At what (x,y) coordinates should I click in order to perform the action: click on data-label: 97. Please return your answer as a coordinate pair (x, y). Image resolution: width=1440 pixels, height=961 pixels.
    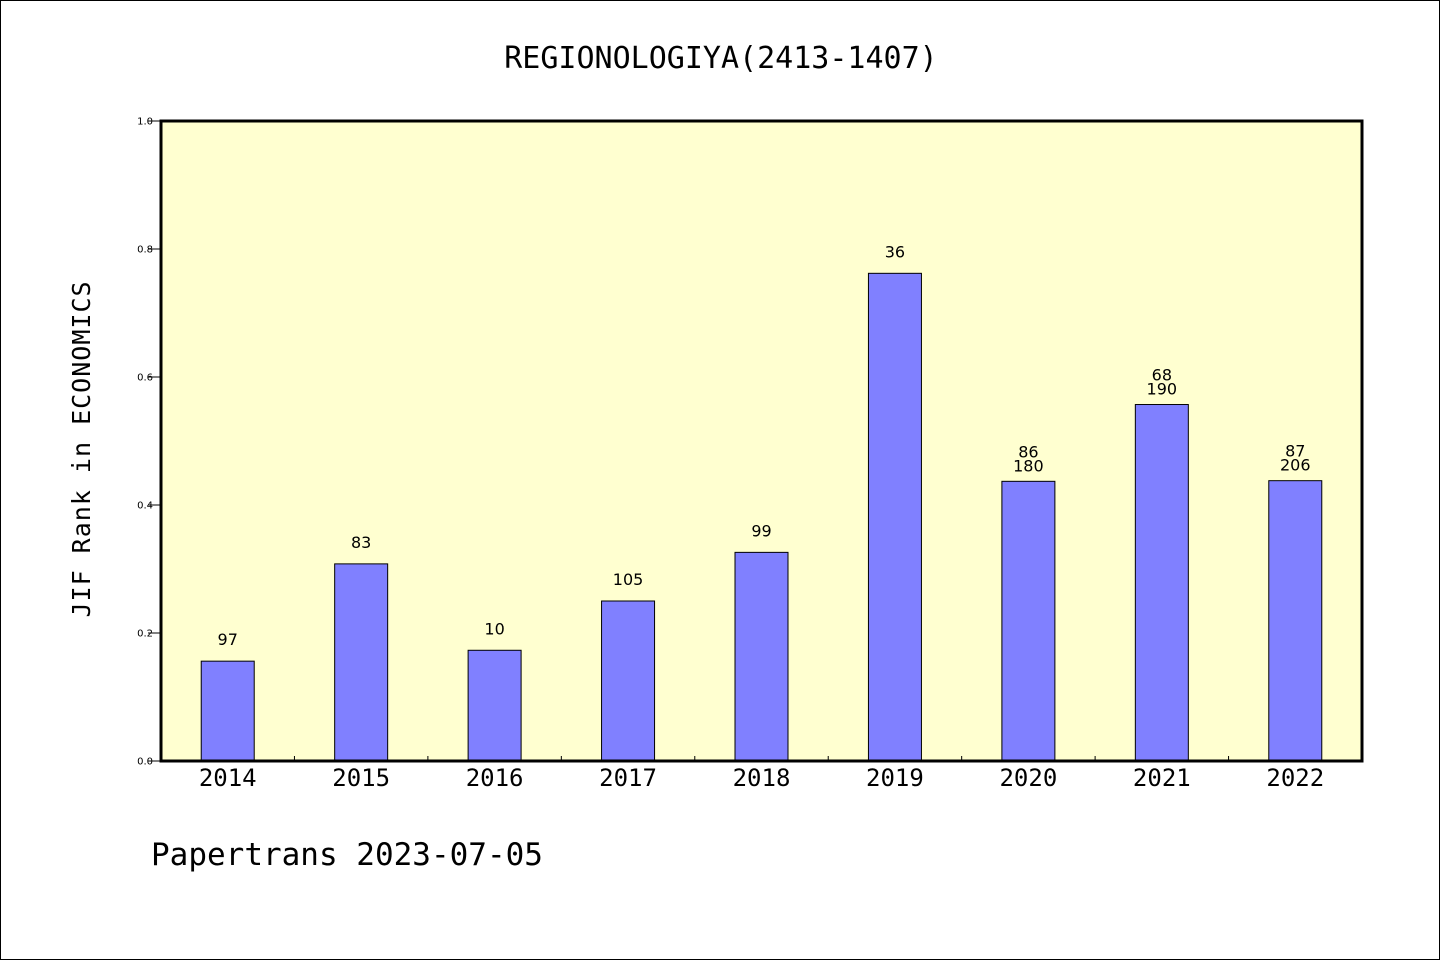
    Looking at the image, I should click on (228, 639).